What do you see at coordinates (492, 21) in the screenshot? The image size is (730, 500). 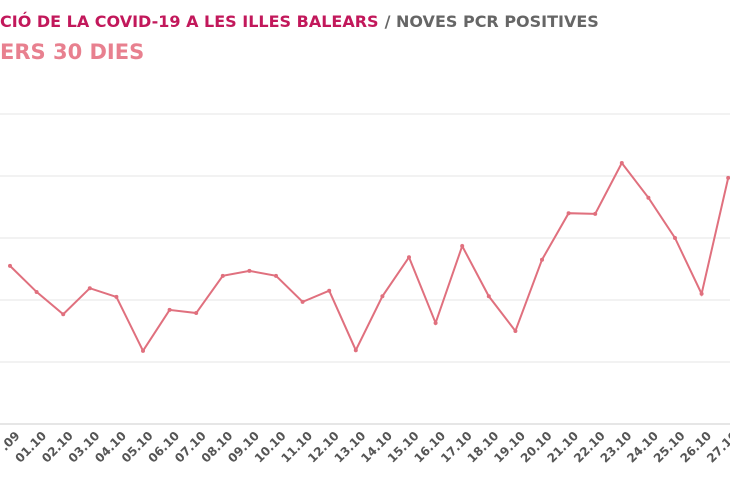 I see `title-suffix: / NOVES PCR POSITIVES` at bounding box center [492, 21].